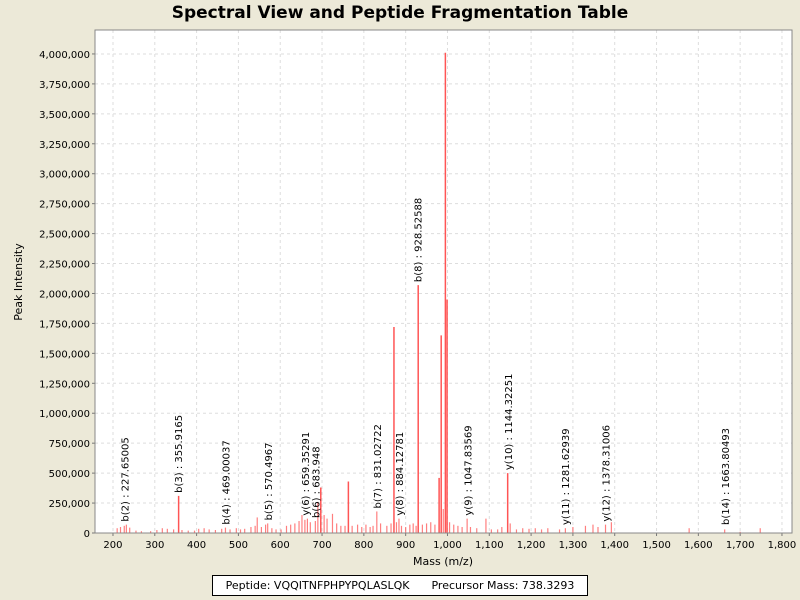 This screenshot has height=600, width=800. I want to click on y-tick-label: 3,750,000, so click(64, 85).